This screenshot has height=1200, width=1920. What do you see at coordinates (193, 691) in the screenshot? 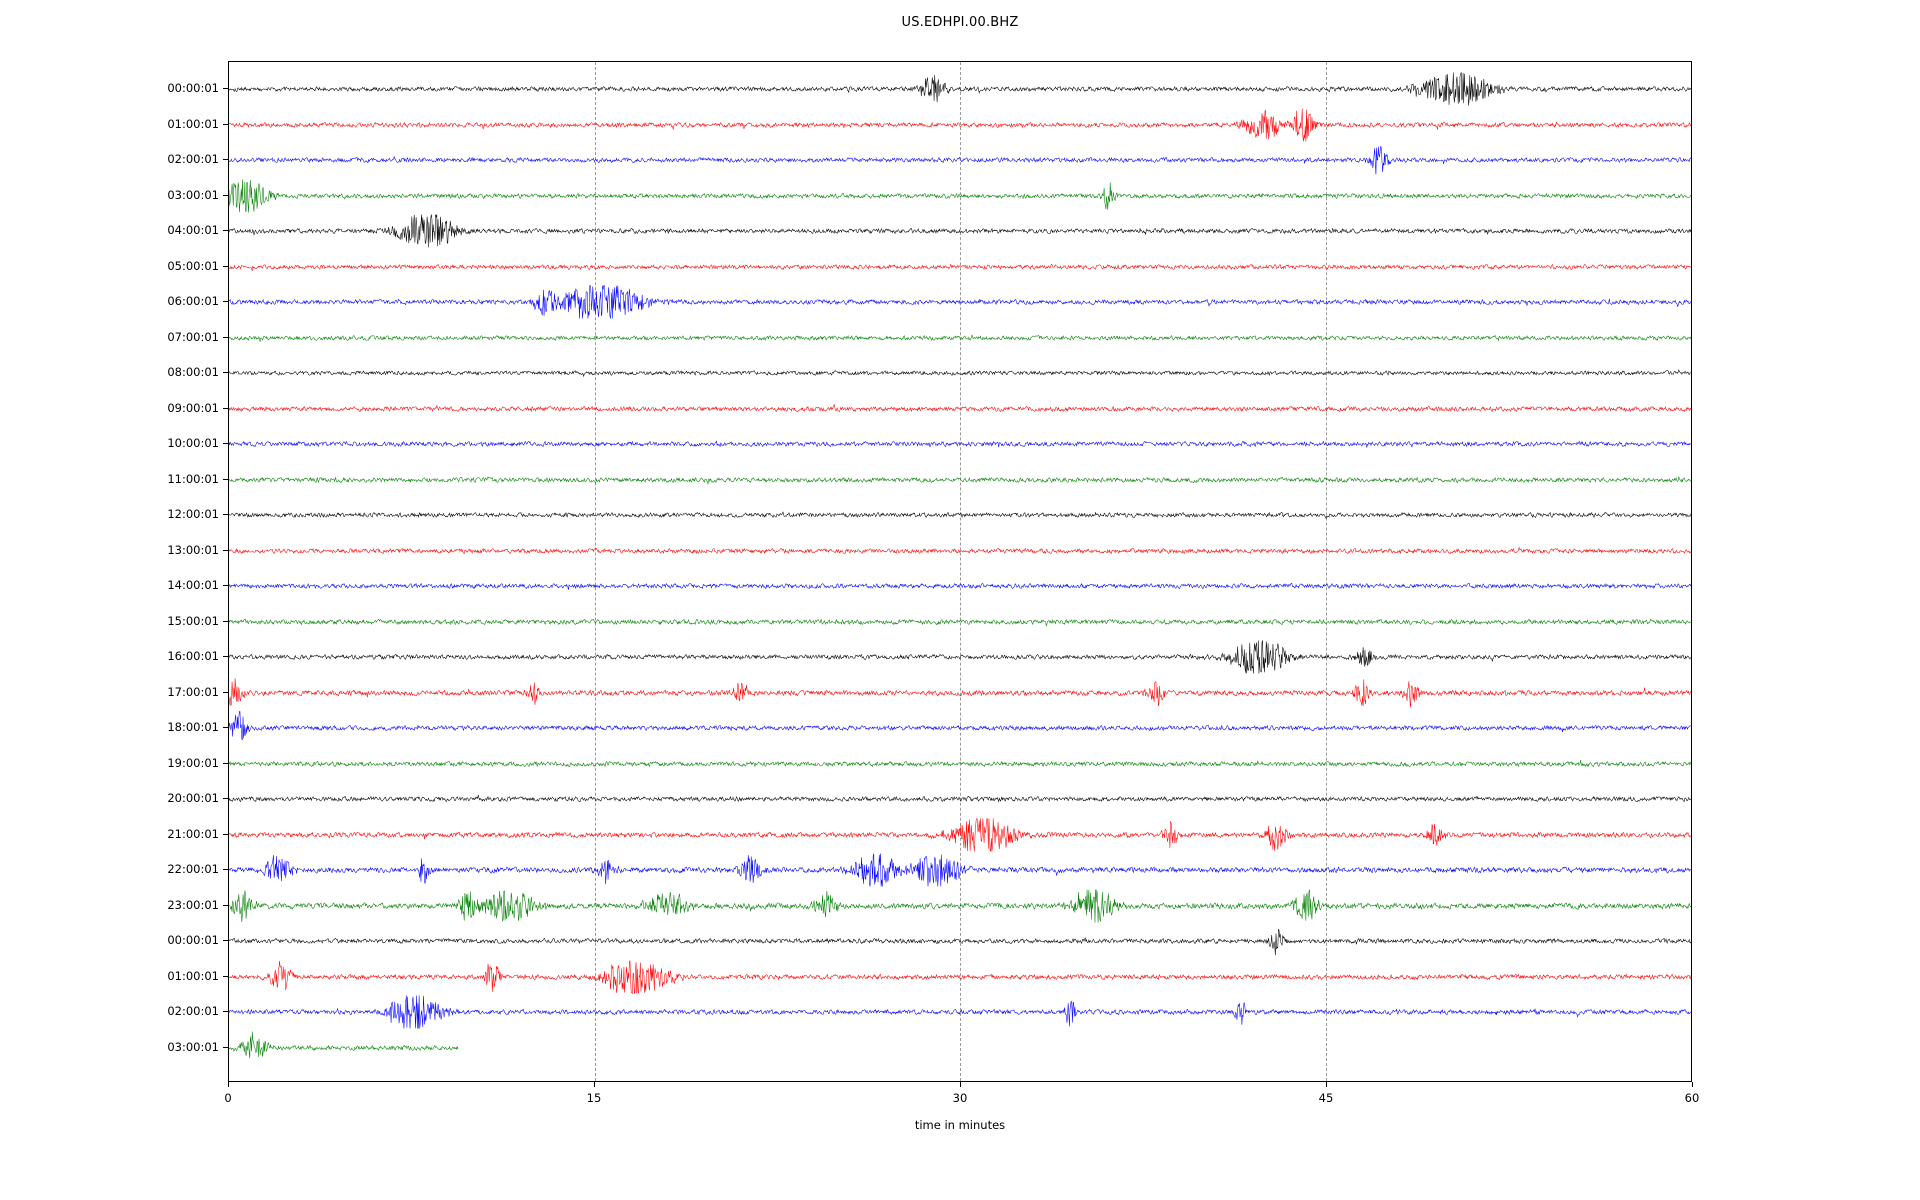
I see `y-tick-label: 17:00:01` at bounding box center [193, 691].